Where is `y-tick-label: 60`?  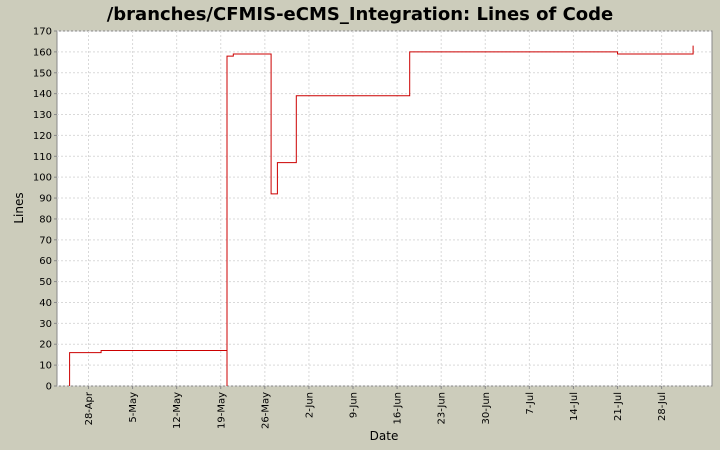
y-tick-label: 60 is located at coordinates (45, 261).